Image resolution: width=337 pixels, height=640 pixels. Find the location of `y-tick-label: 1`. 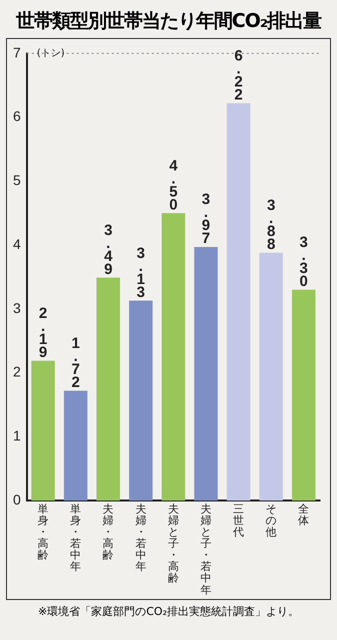

y-tick-label: 1 is located at coordinates (16, 436).